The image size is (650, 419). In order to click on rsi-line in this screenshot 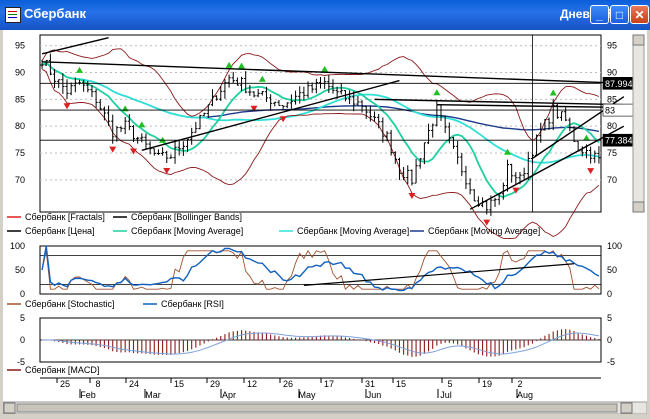, I will do `click(320, 268)`.